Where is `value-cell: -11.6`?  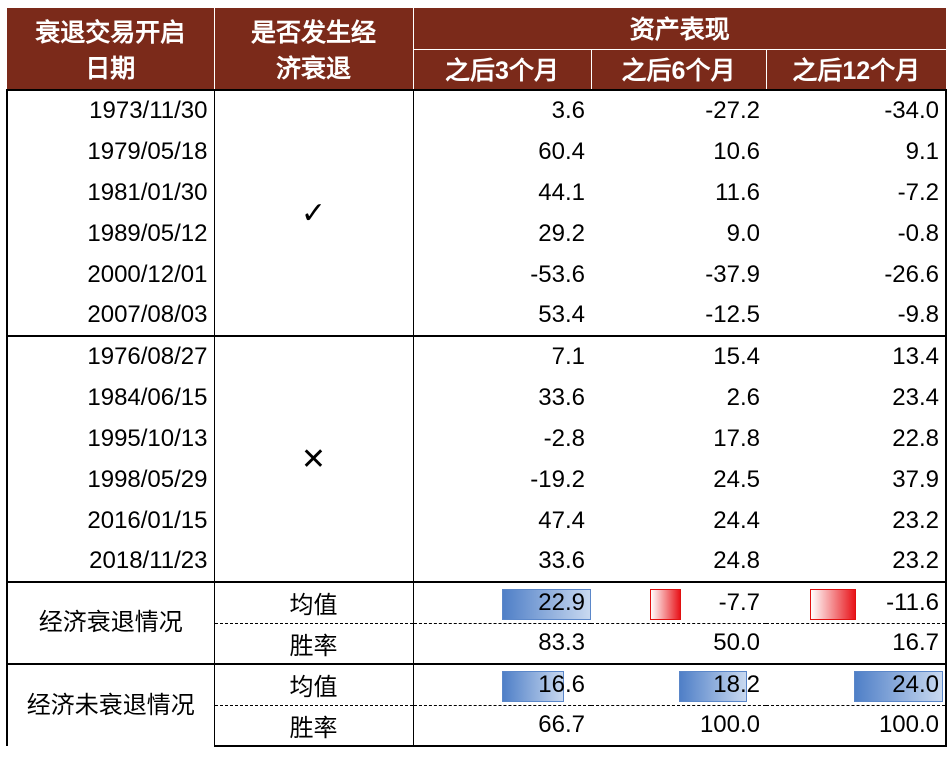
value-cell: -11.6 is located at coordinates (857, 602).